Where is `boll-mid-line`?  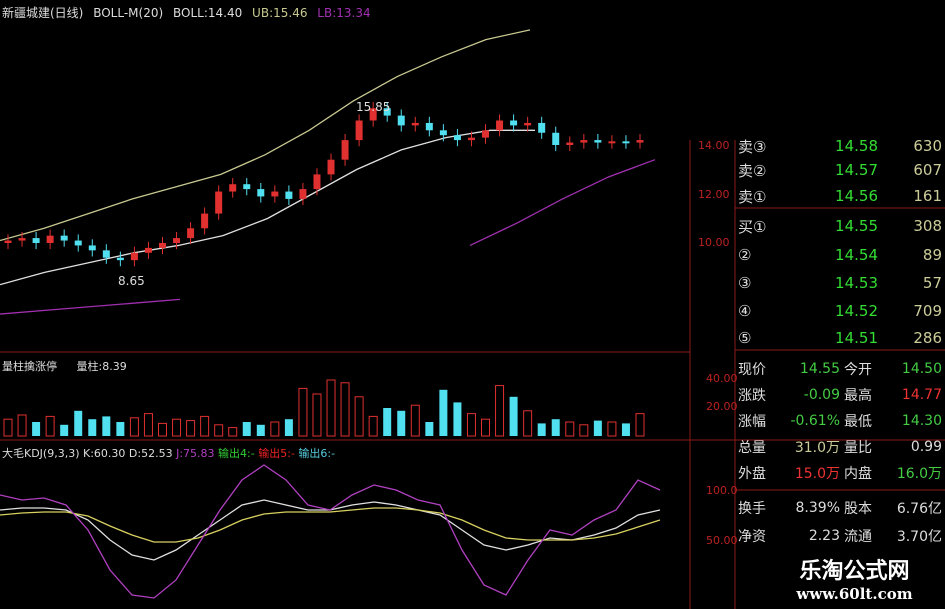 boll-mid-line is located at coordinates (267, 207).